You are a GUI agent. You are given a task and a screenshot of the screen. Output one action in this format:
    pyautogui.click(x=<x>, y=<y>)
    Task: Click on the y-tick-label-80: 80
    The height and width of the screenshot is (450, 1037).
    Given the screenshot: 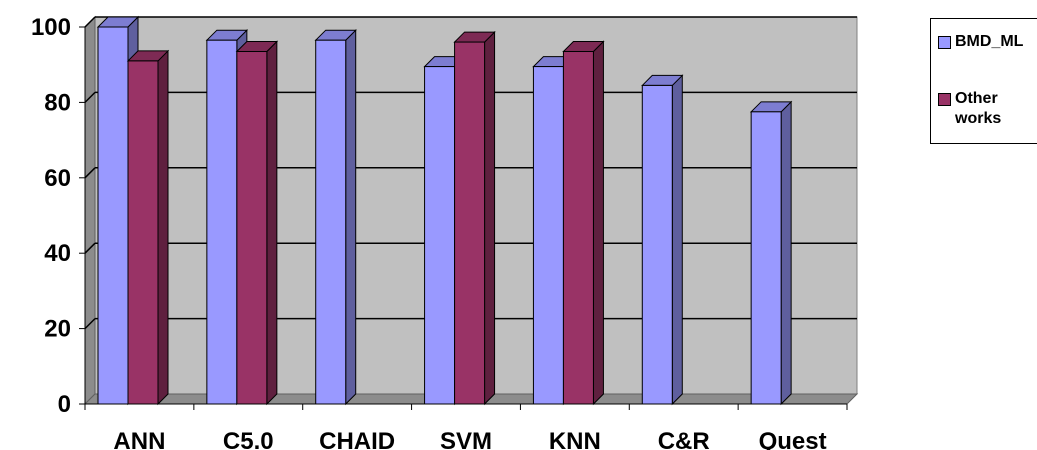 What is the action you would take?
    pyautogui.click(x=57, y=102)
    